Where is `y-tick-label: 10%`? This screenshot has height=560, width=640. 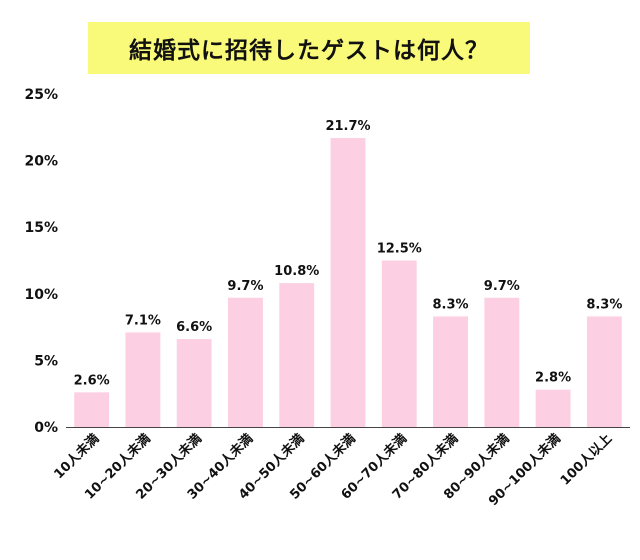
y-tick-label: 10% is located at coordinates (41, 295).